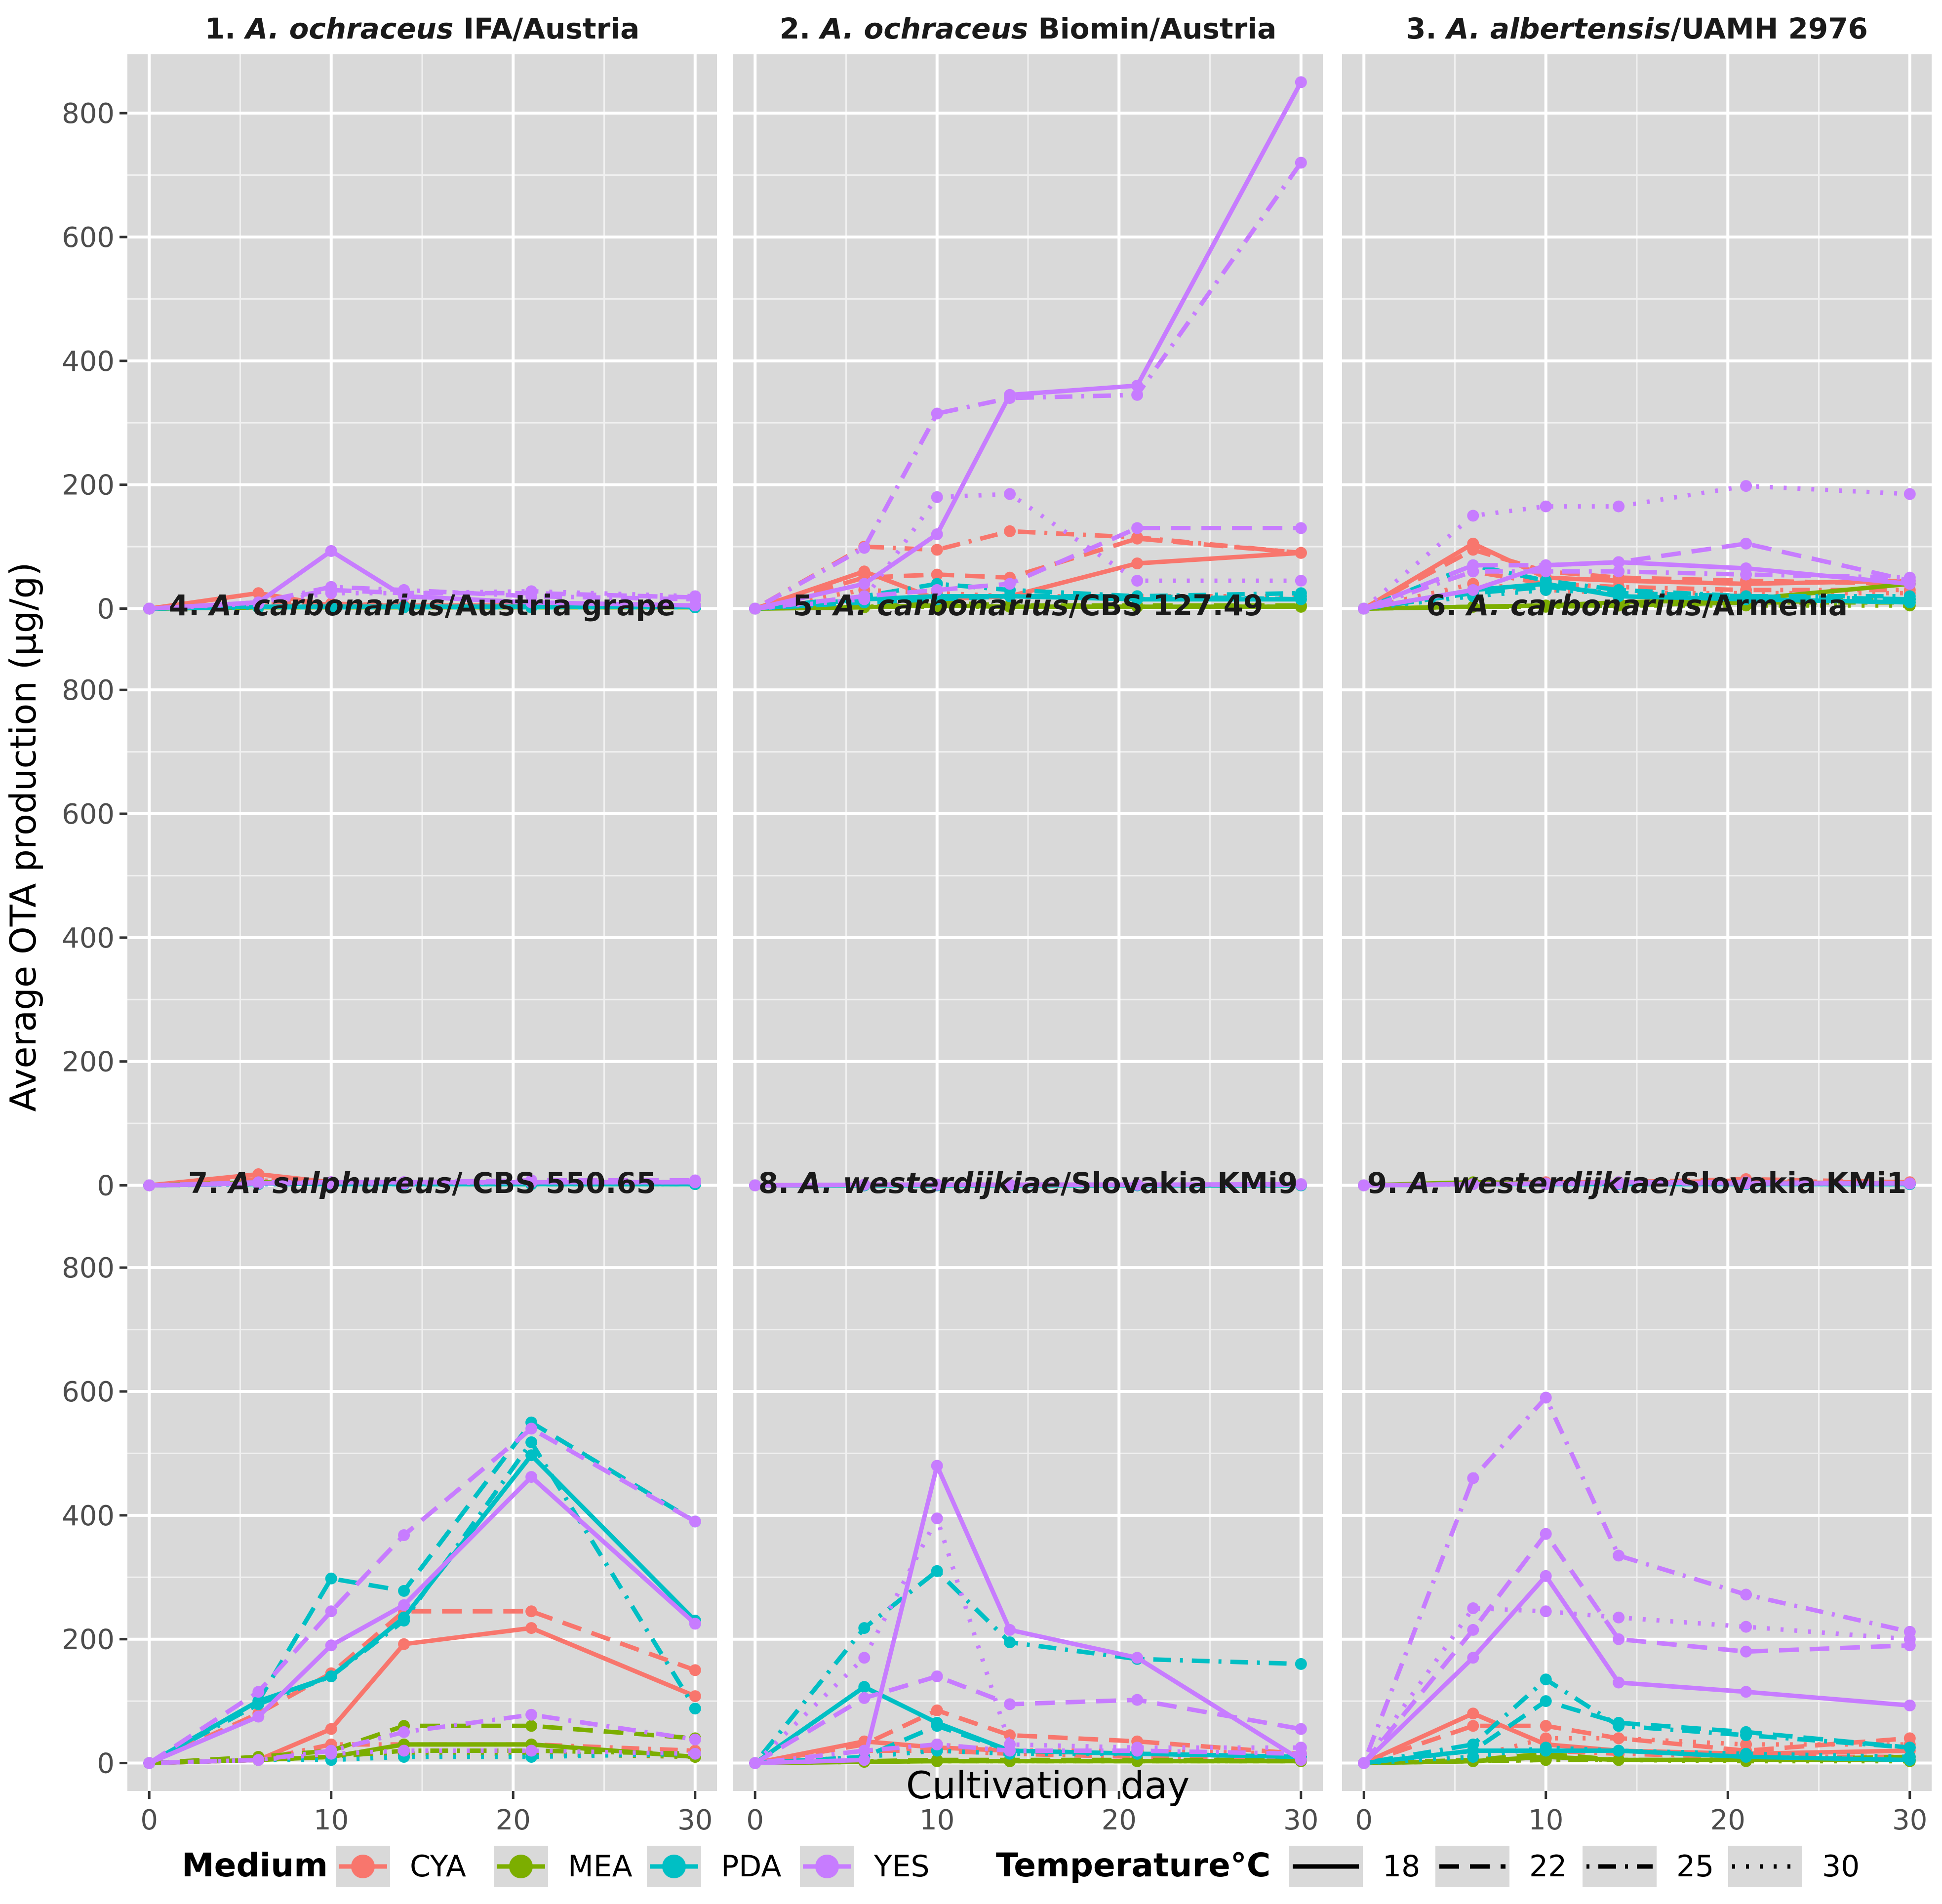 This screenshot has height=1904, width=1942. What do you see at coordinates (1401, 1866) in the screenshot?
I see `legend-label: 18` at bounding box center [1401, 1866].